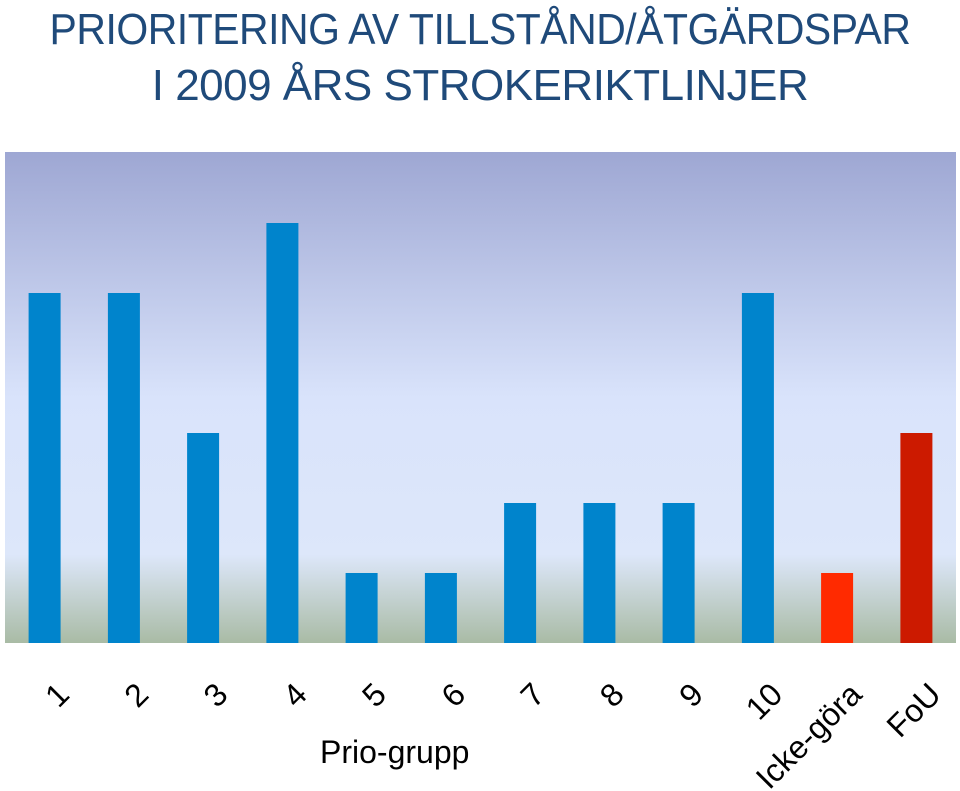  Describe the element at coordinates (453, 695) in the screenshot. I see `tick-label-6: 6` at that location.